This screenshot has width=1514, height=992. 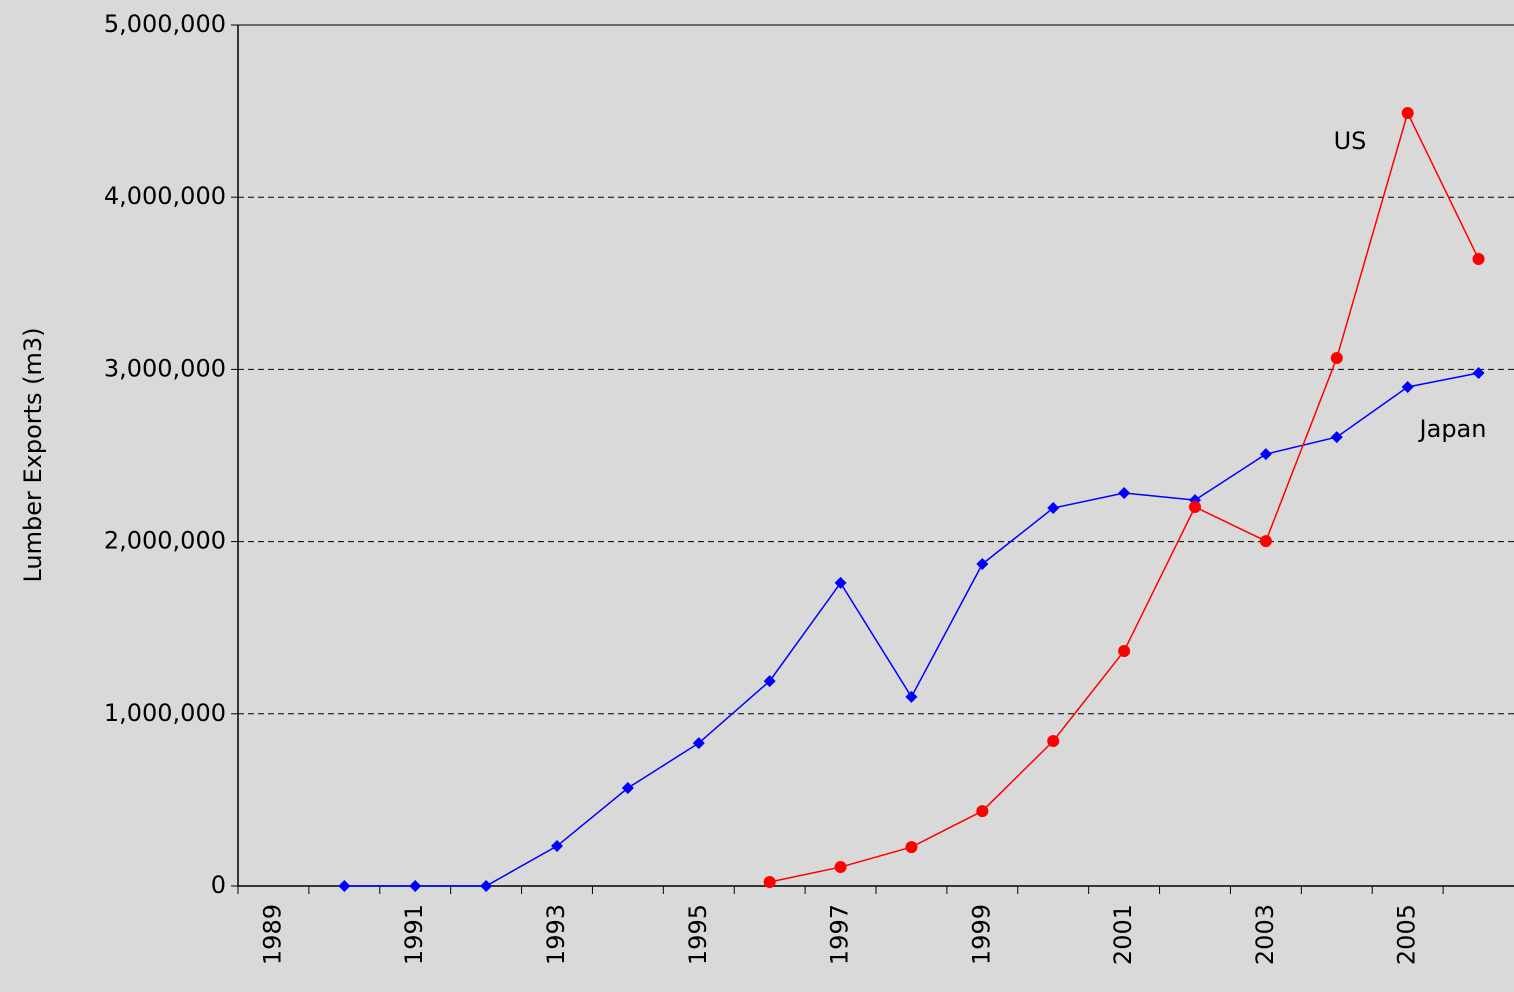 I want to click on x-tick-label: 1999, so click(x=981, y=934).